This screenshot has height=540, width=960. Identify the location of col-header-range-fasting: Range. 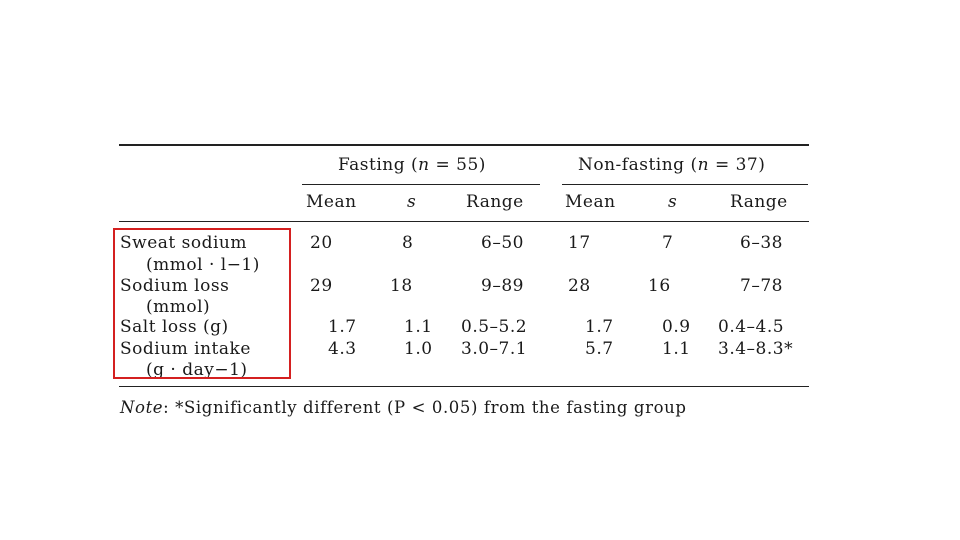
(495, 202).